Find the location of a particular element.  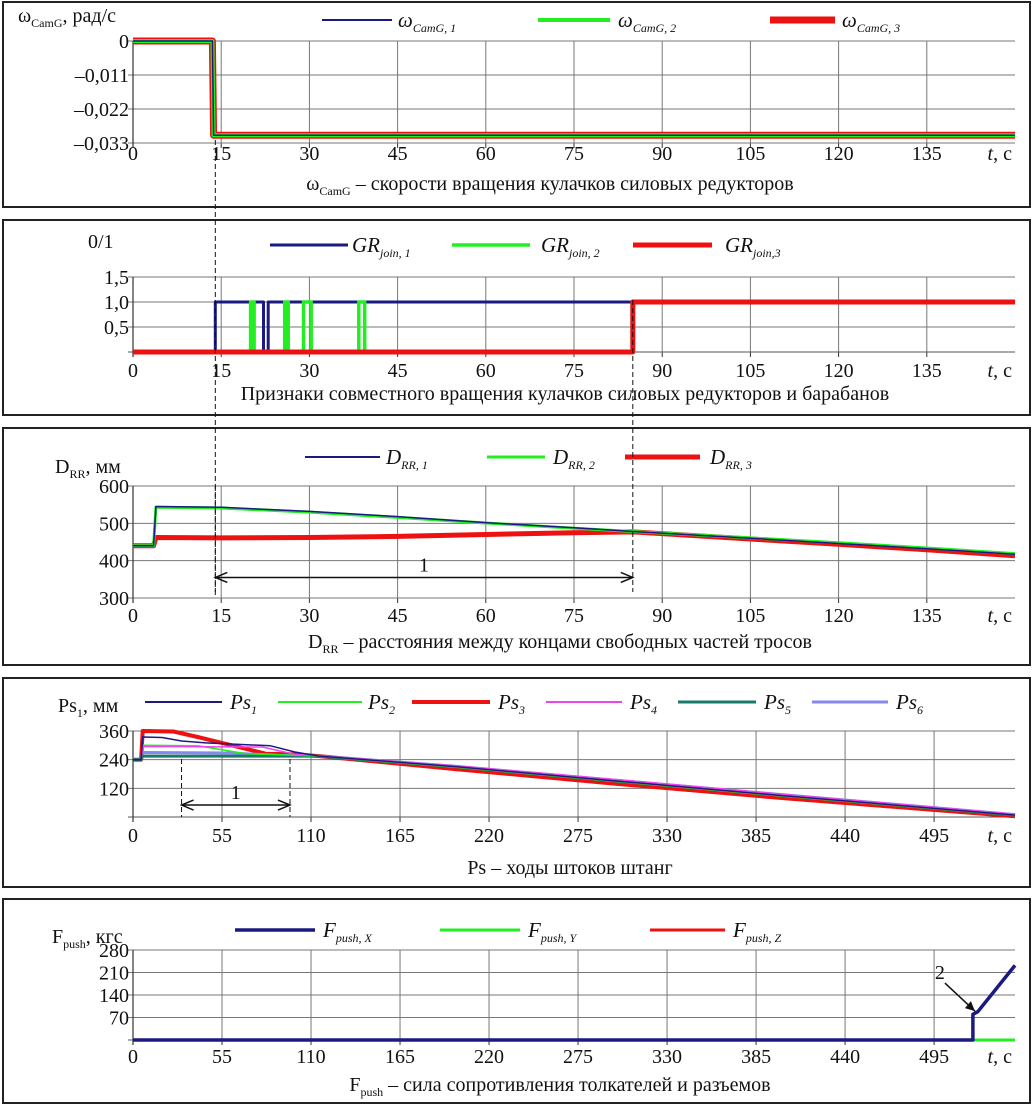

x-tick-label-text: 385 is located at coordinates (756, 836).